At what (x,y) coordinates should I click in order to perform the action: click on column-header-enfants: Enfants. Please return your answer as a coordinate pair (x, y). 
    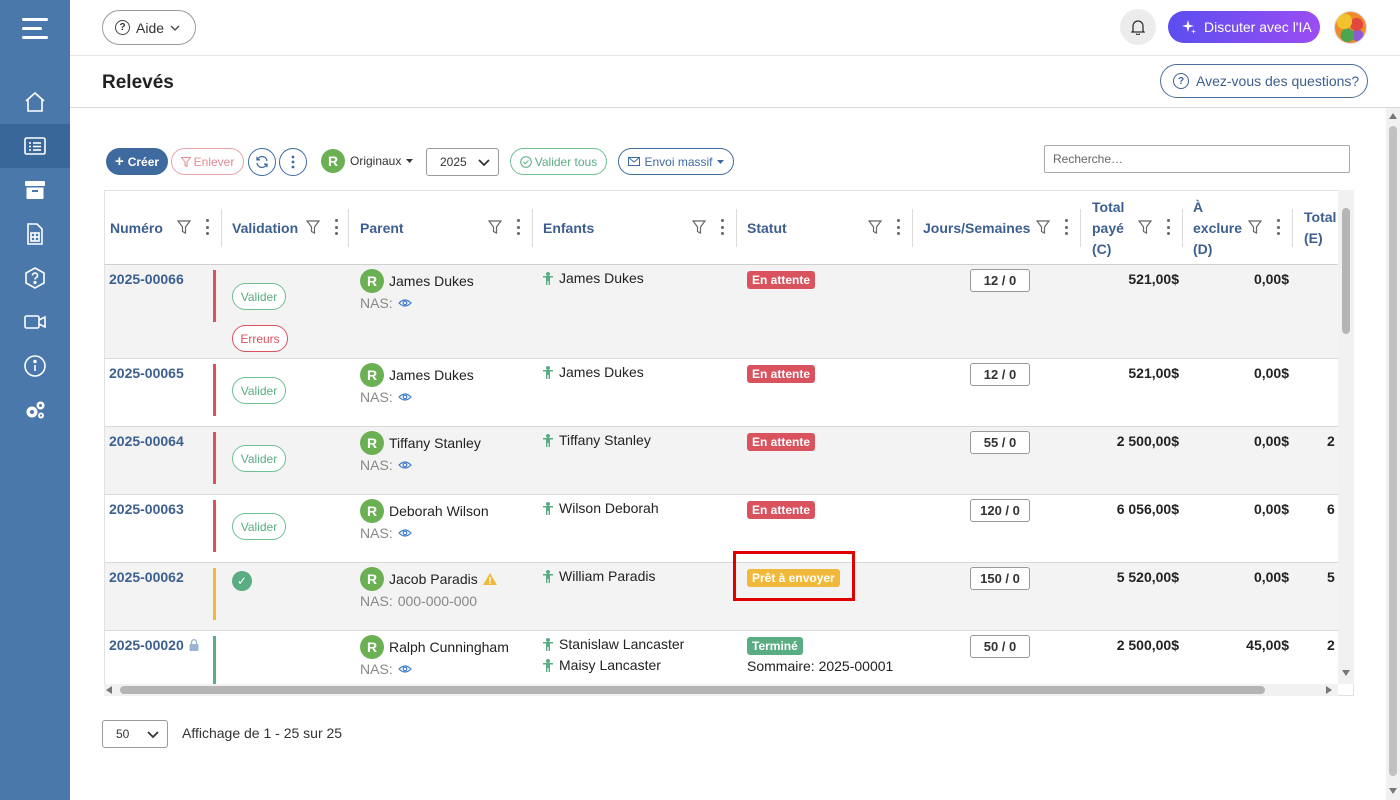
    Looking at the image, I should click on (635, 228).